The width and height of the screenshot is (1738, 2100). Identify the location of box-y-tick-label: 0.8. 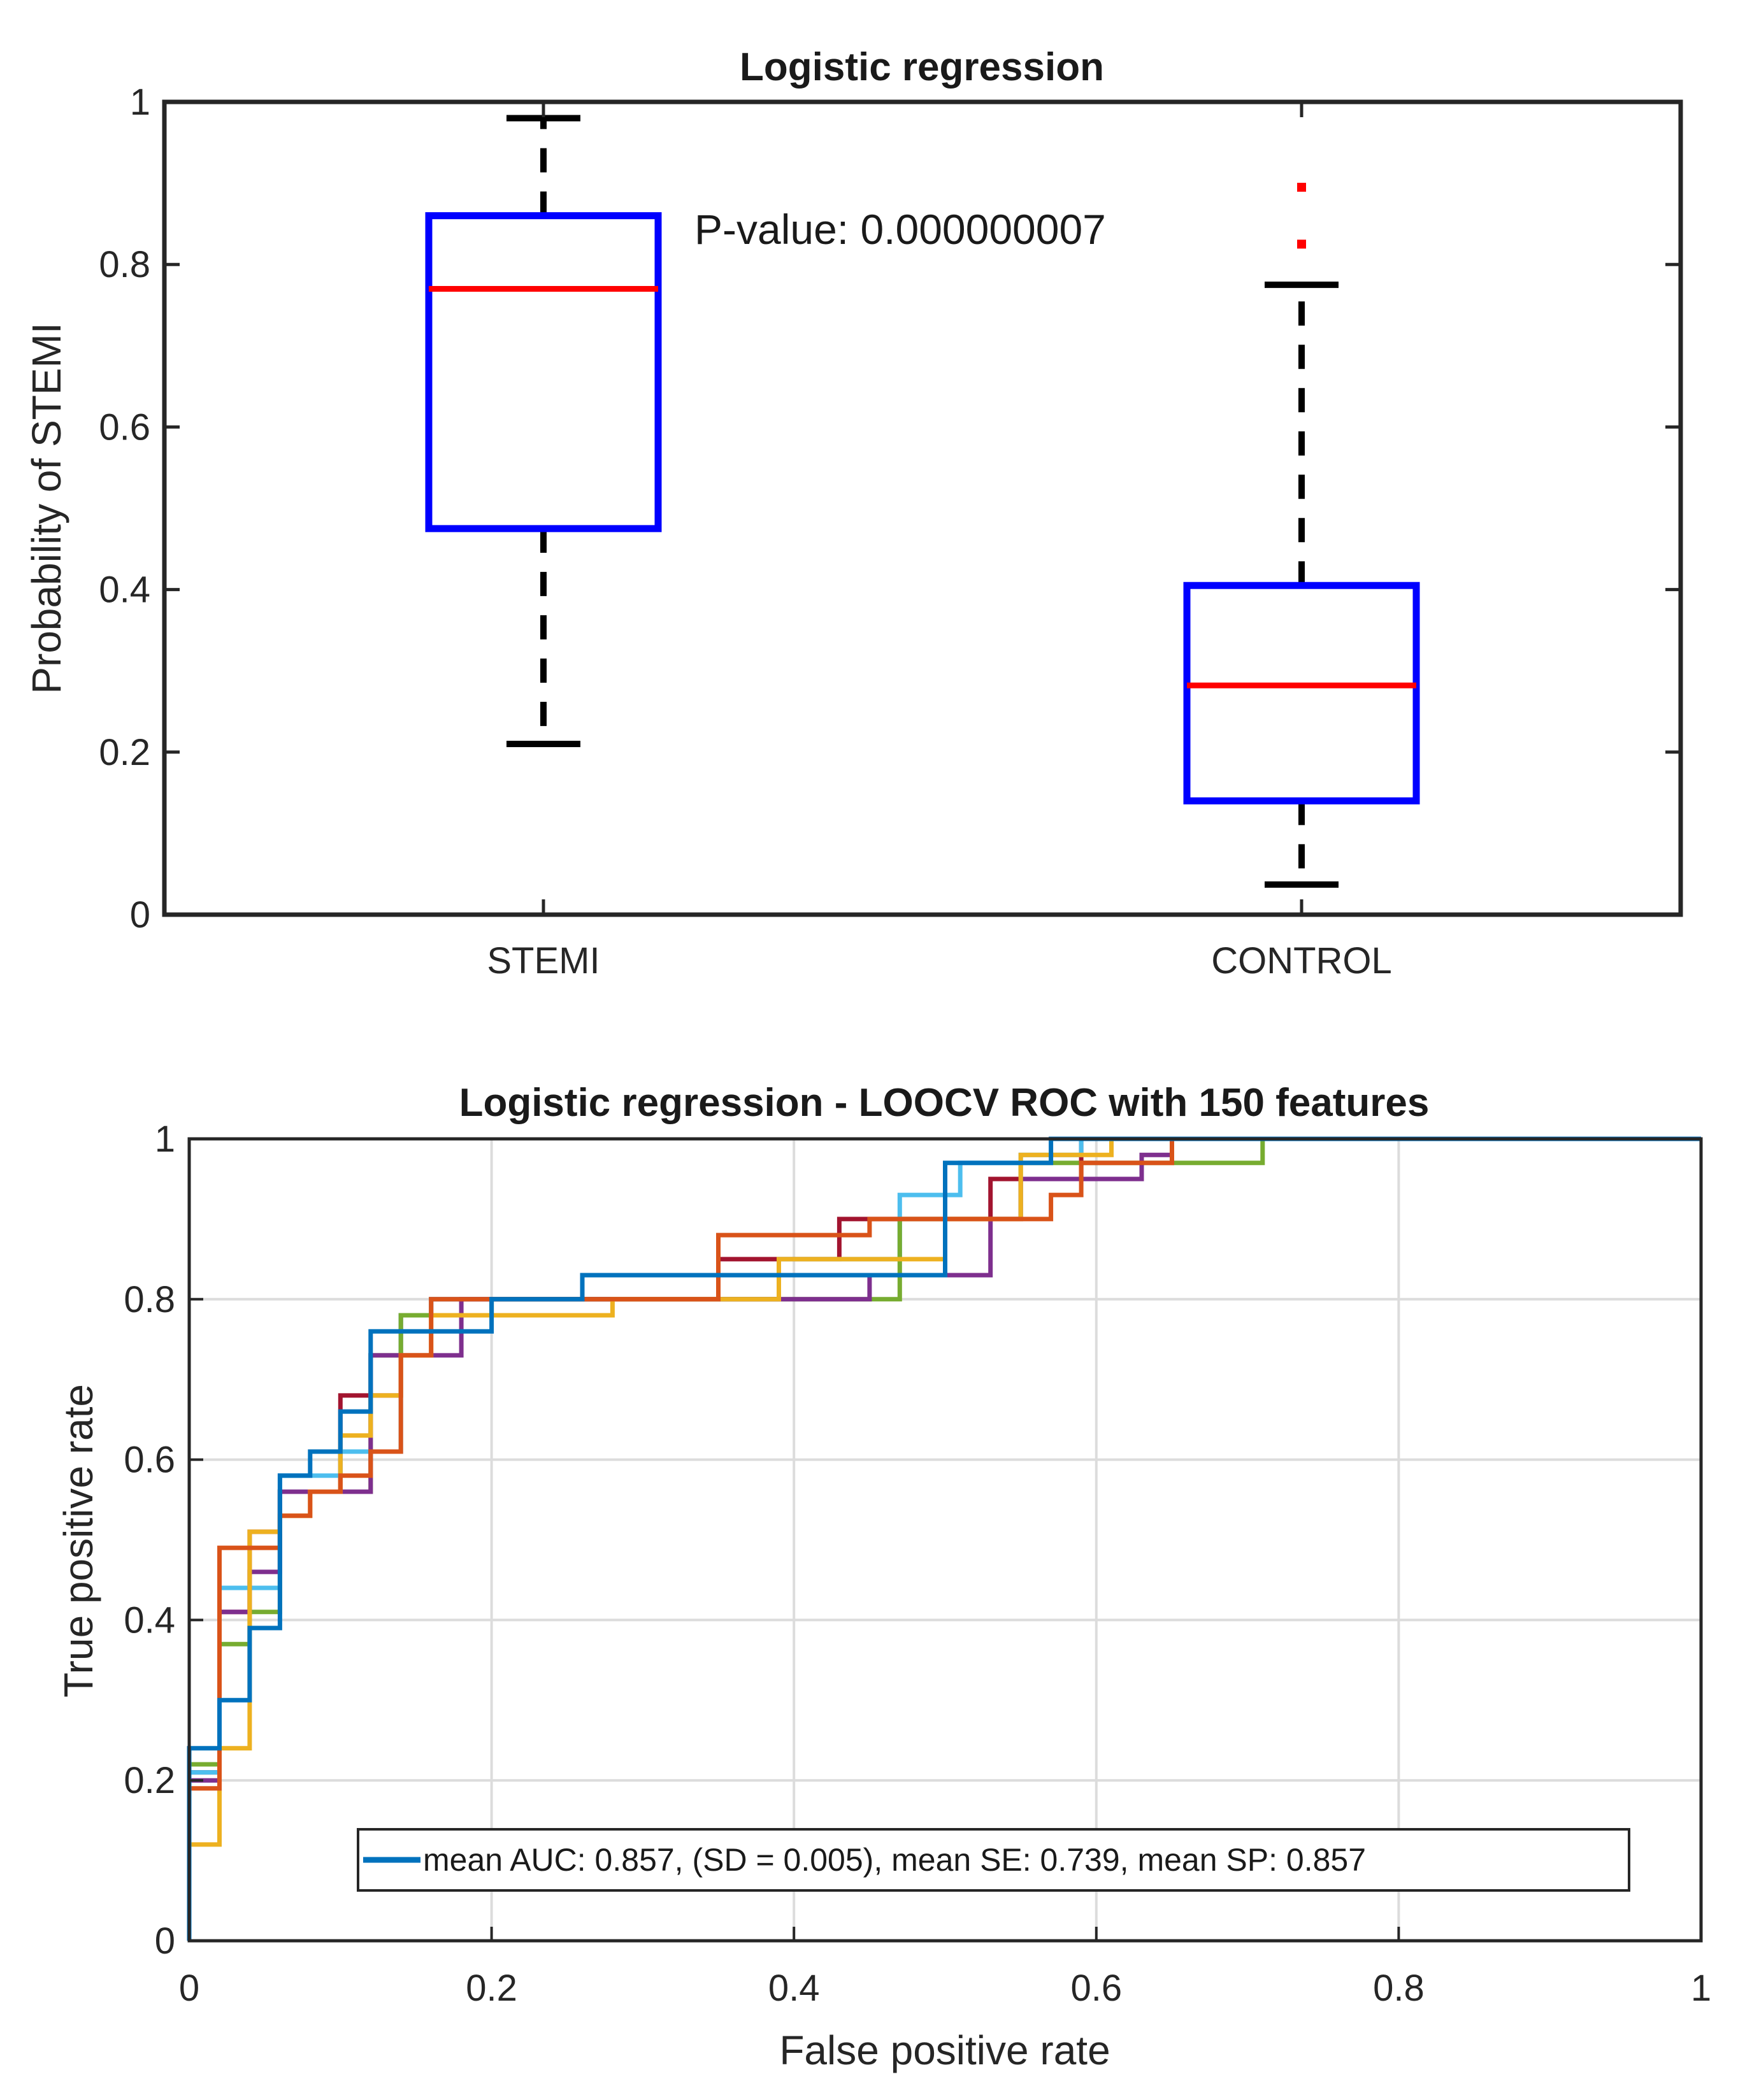
(124, 264).